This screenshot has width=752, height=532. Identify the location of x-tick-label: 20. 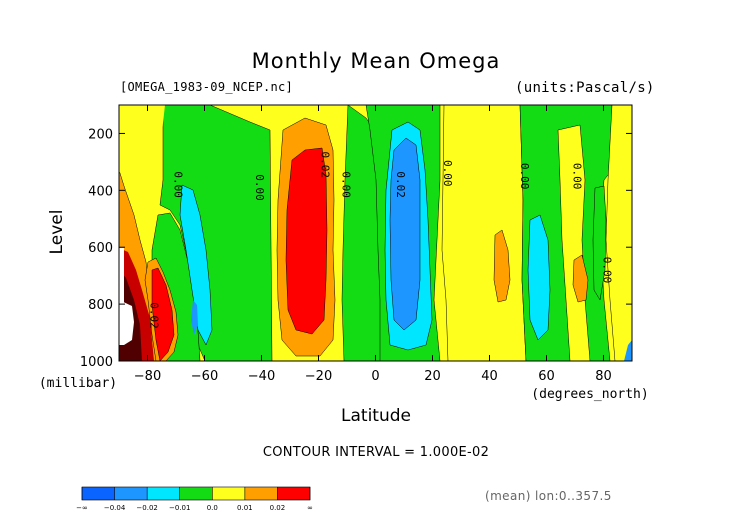
(432, 376).